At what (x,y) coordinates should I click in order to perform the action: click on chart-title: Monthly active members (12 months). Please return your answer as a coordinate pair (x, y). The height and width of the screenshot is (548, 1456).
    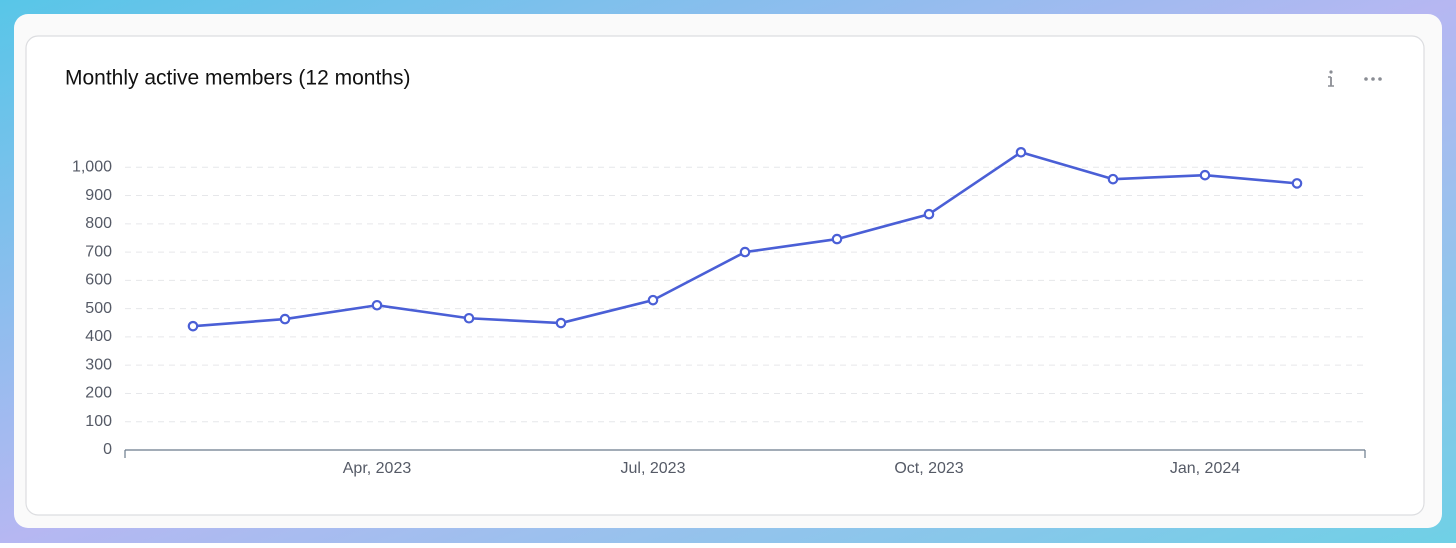
    Looking at the image, I should click on (237, 78).